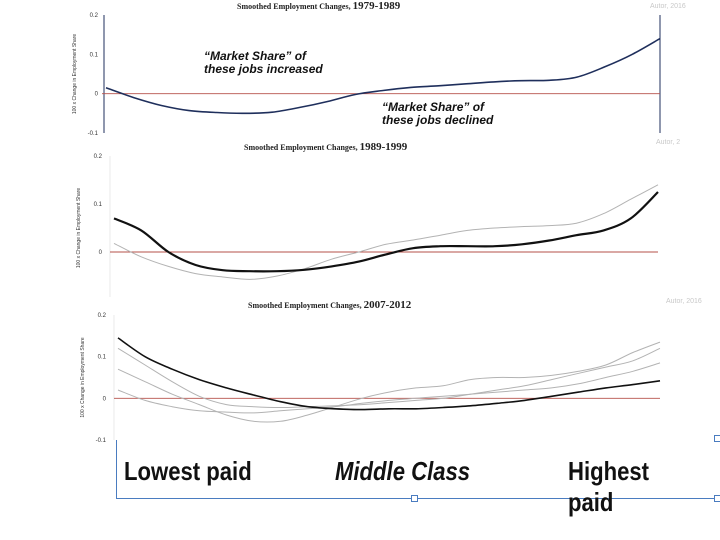  Describe the element at coordinates (414, 498) in the screenshot. I see `resize-handle-bottom` at that location.